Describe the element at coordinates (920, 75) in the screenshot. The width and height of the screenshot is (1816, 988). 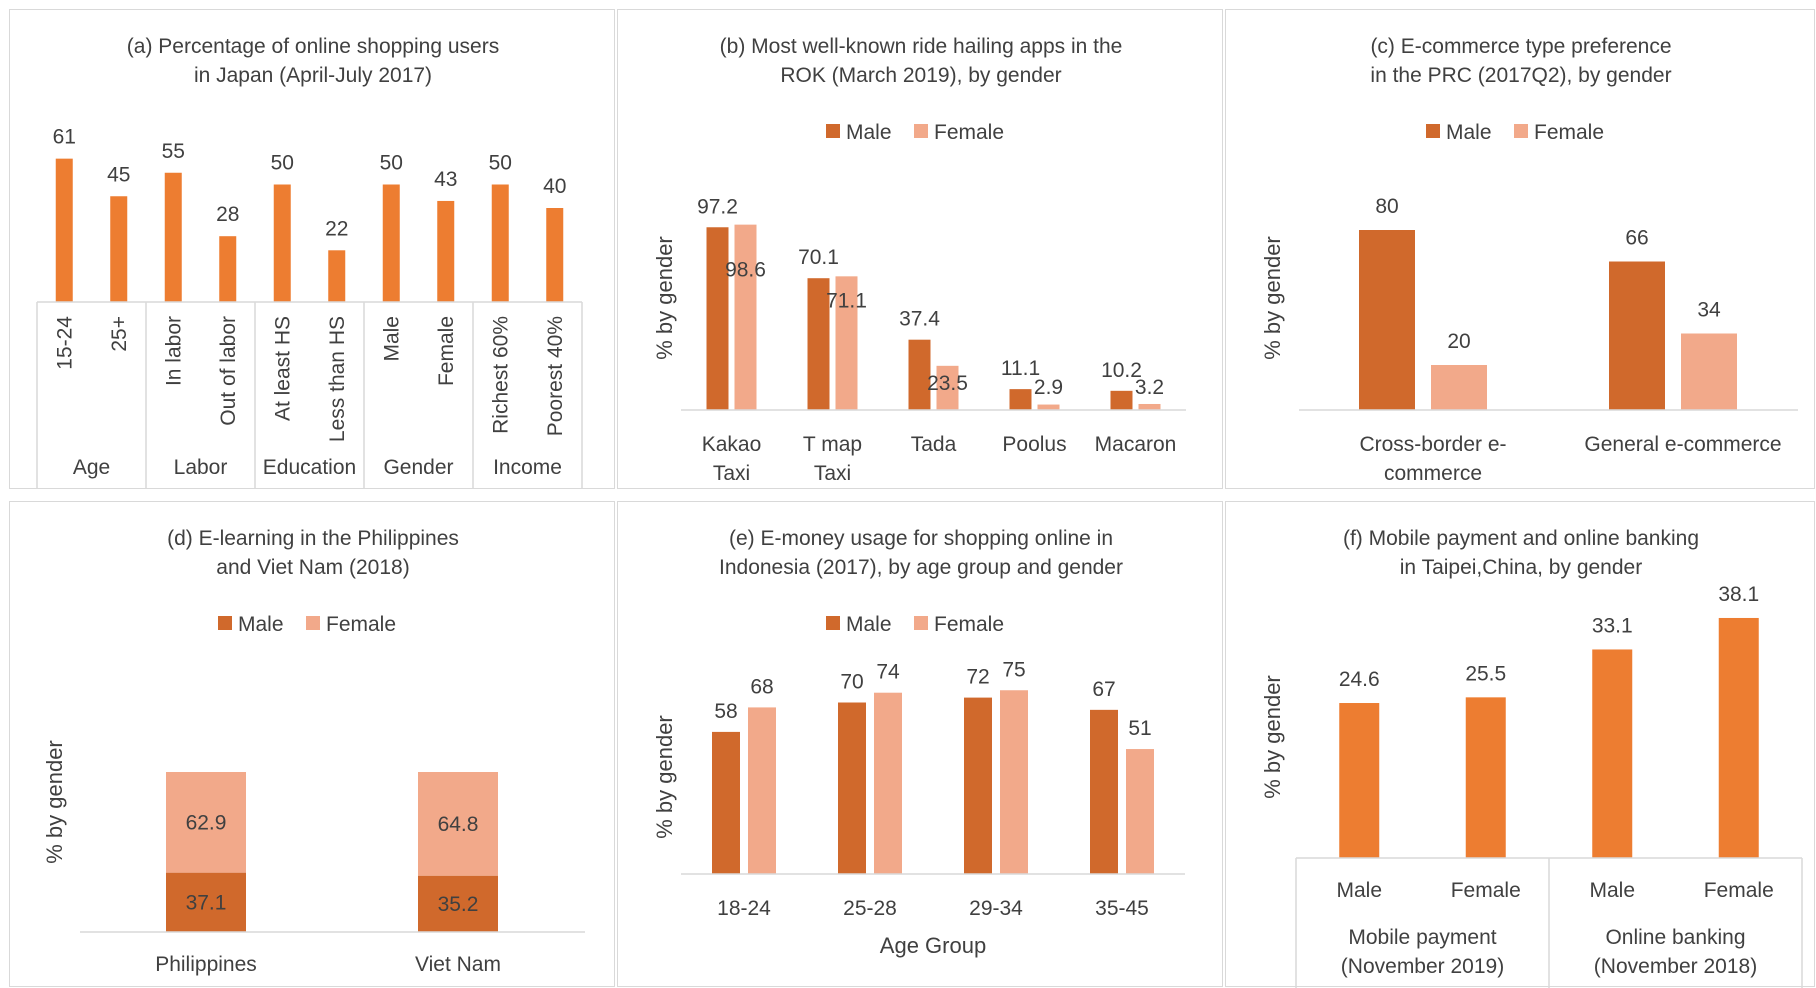
I see `chart-title-line: ROK (March 2019), by gender` at that location.